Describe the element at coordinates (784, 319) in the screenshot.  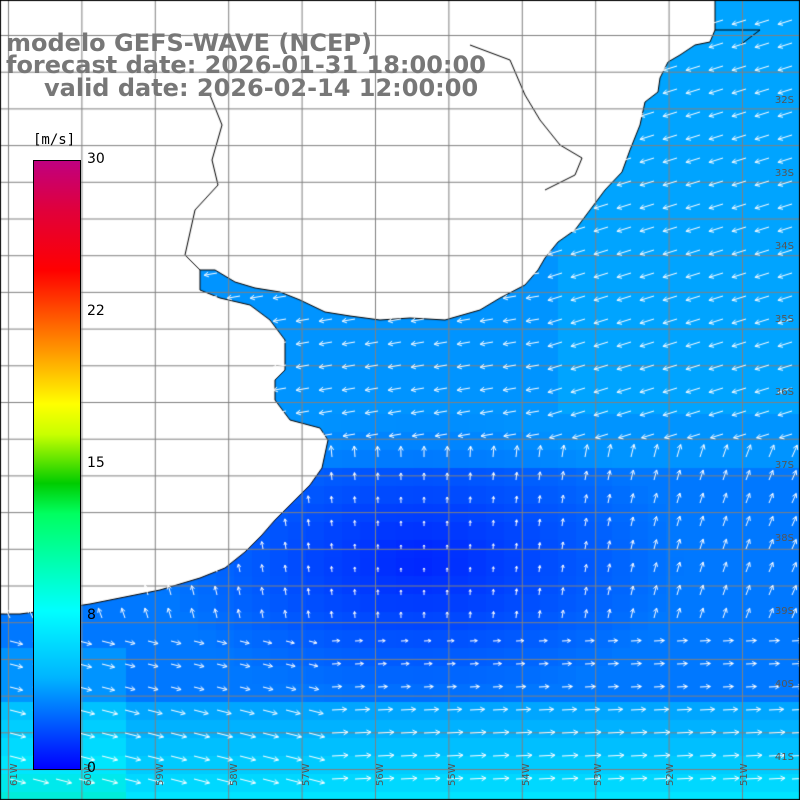
I see `lat-label: 35S` at that location.